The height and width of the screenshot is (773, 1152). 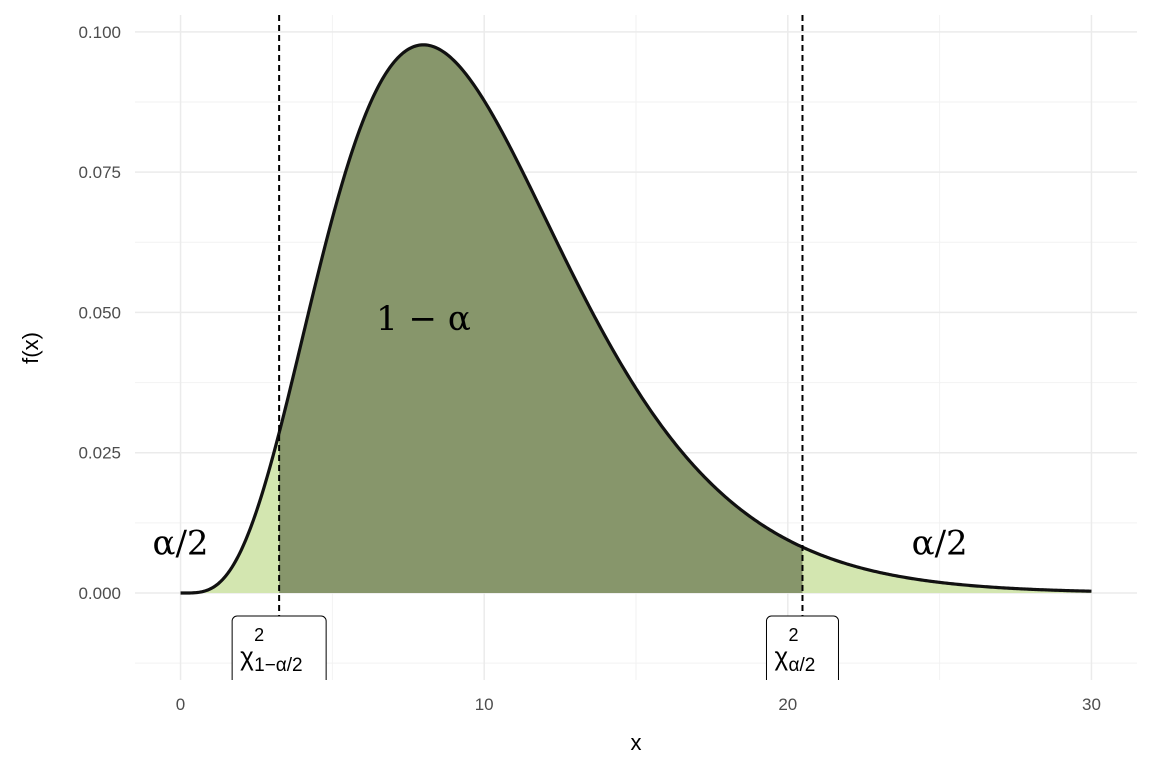 I want to click on annotation-right-tail: α/2, so click(x=940, y=544).